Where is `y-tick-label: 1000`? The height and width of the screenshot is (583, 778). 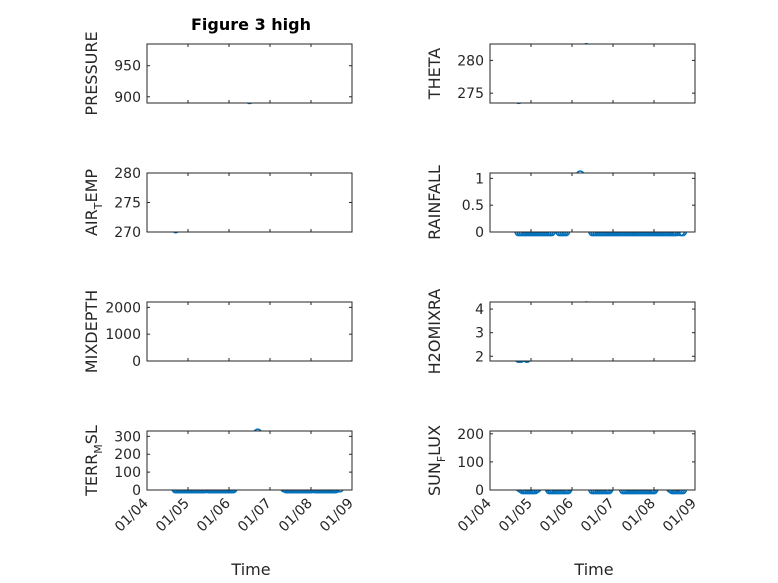
y-tick-label: 1000 is located at coordinates (123, 335).